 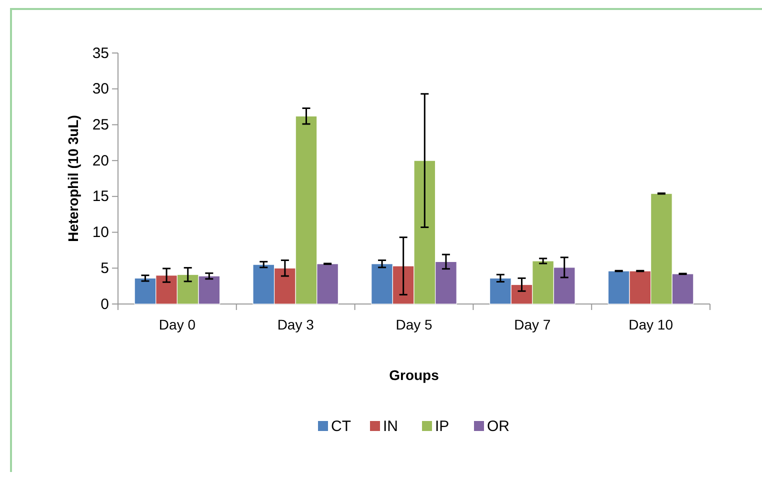 What do you see at coordinates (414, 375) in the screenshot?
I see `x-axis-title: Groups` at bounding box center [414, 375].